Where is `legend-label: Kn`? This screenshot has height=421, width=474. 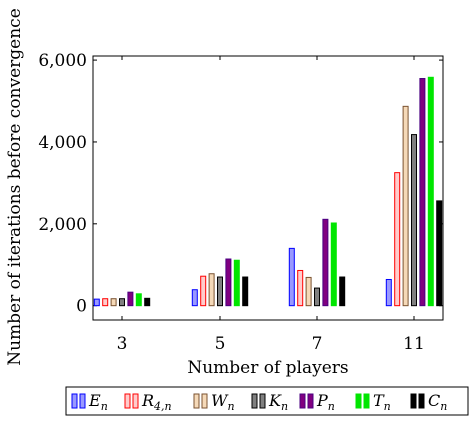 legend-label: Kn is located at coordinates (278, 402).